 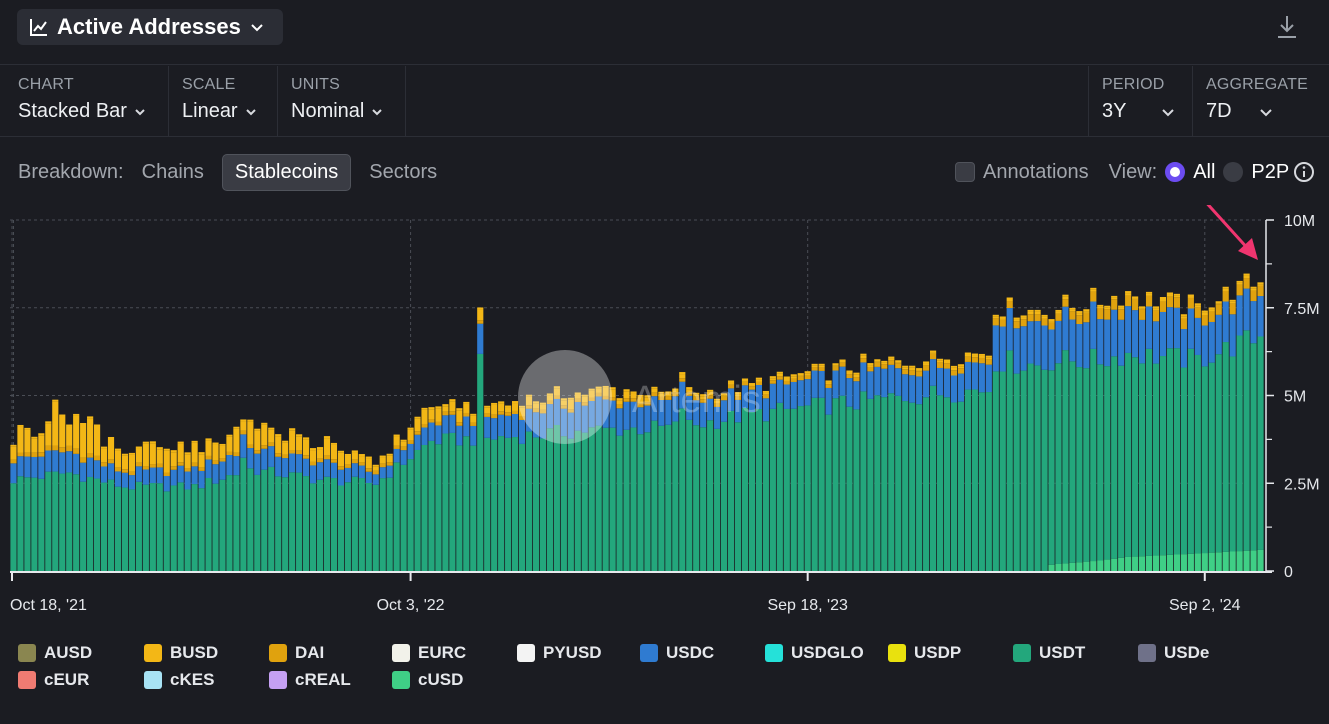 What do you see at coordinates (403, 171) in the screenshot?
I see `tab-sectors: Sectors` at bounding box center [403, 171].